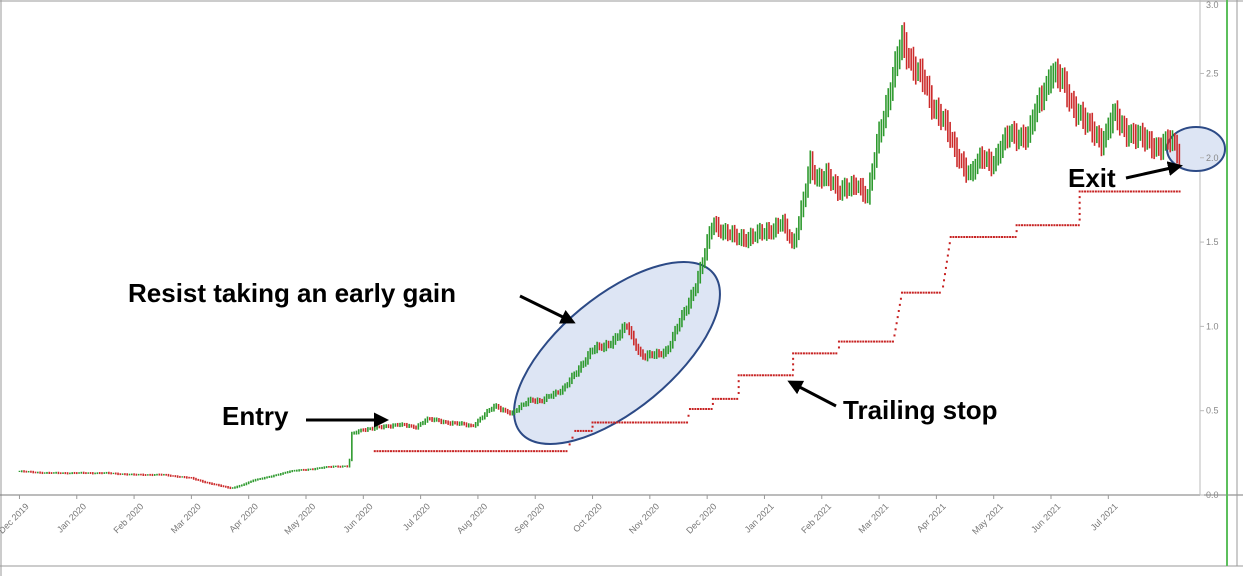 The width and height of the screenshot is (1243, 581). Describe the element at coordinates (1209, 250) in the screenshot. I see `y-ticks-layer: 0.0 0.5 1.0 1.5 2.0 2.5 3.0` at that location.